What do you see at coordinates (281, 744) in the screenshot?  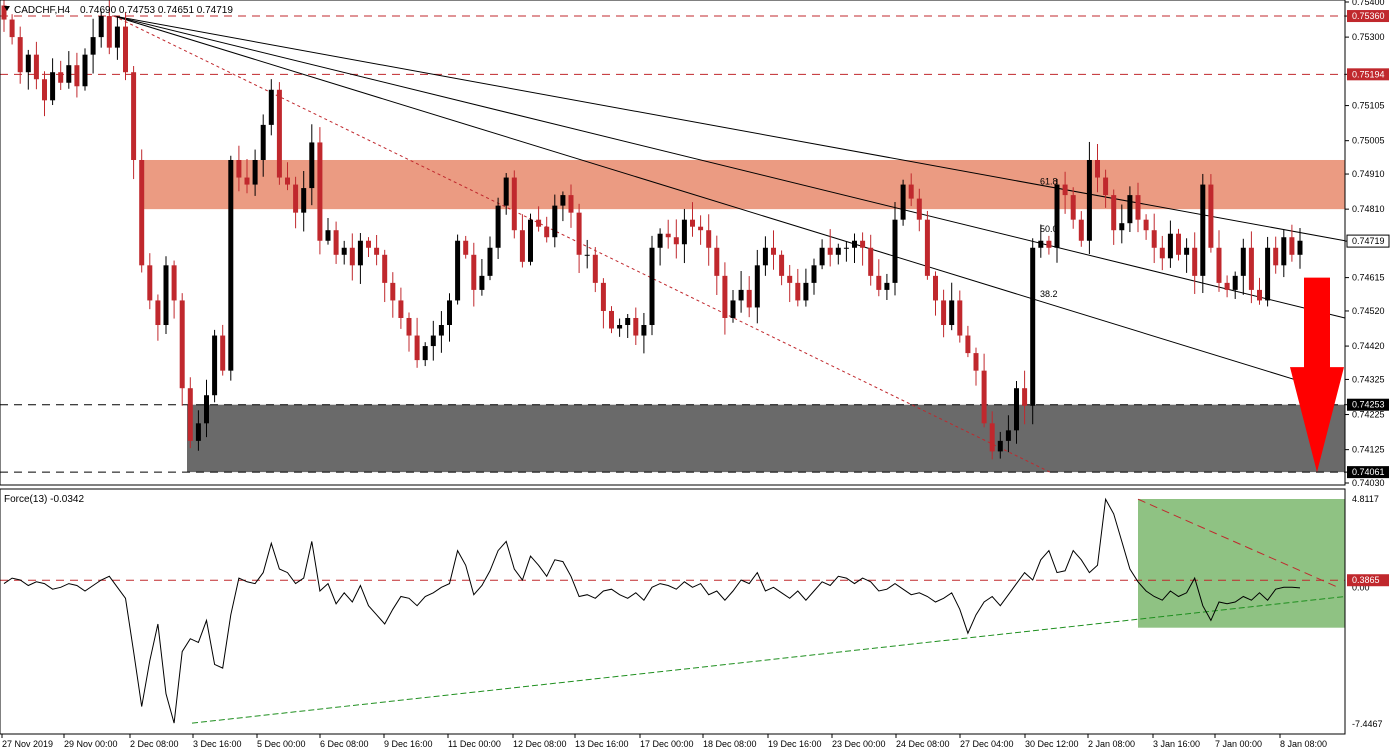 I see `time-tick-label: 5 Dec 00:00` at bounding box center [281, 744].